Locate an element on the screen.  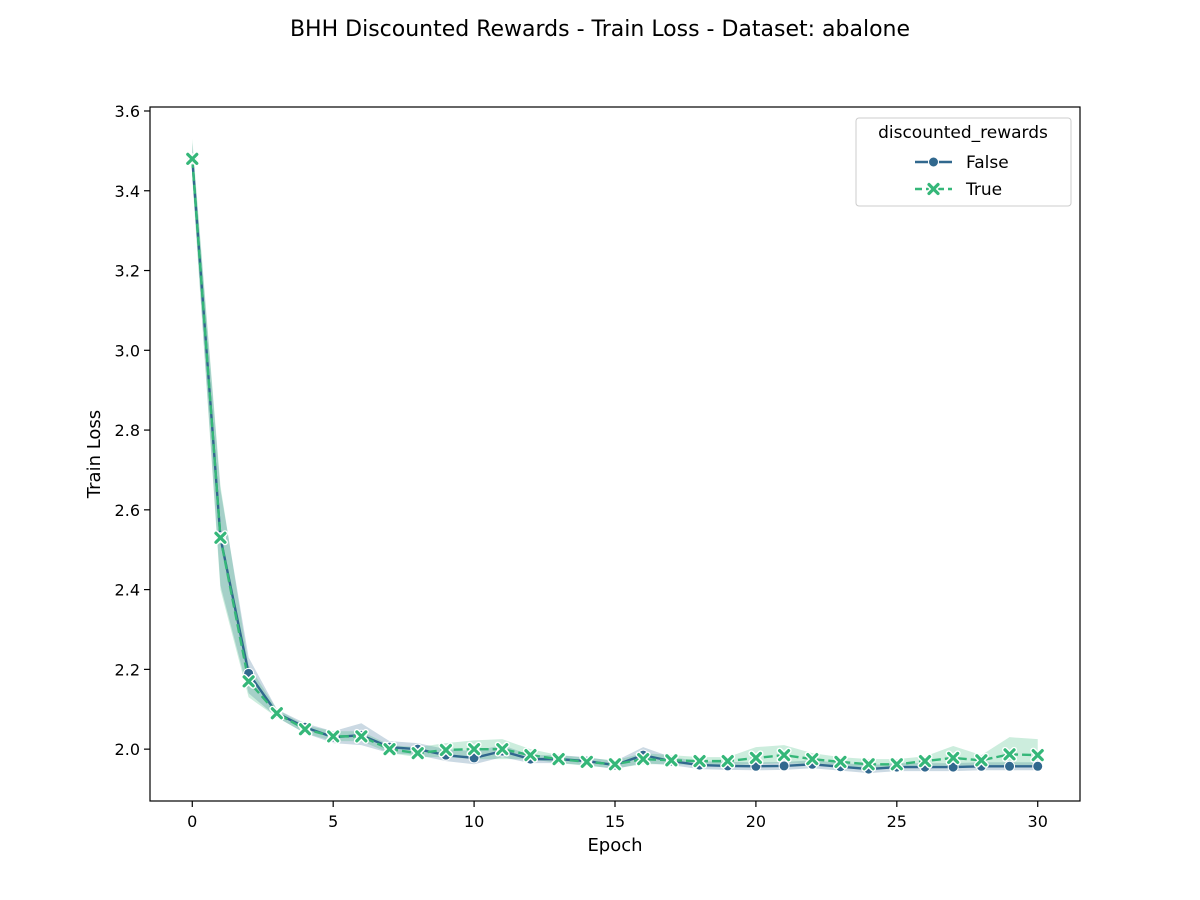
x-tick-label: 5 is located at coordinates (333, 821).